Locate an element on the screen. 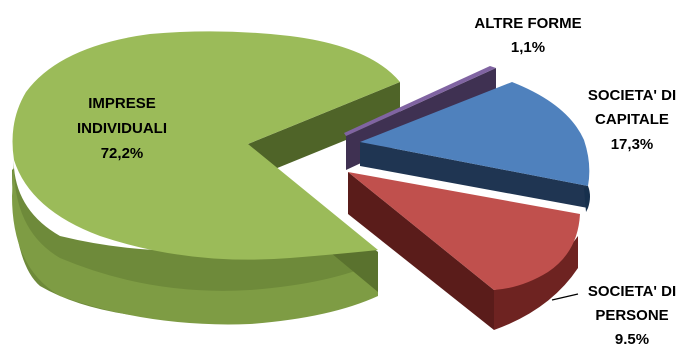  slice-persone-top is located at coordinates (464, 231).